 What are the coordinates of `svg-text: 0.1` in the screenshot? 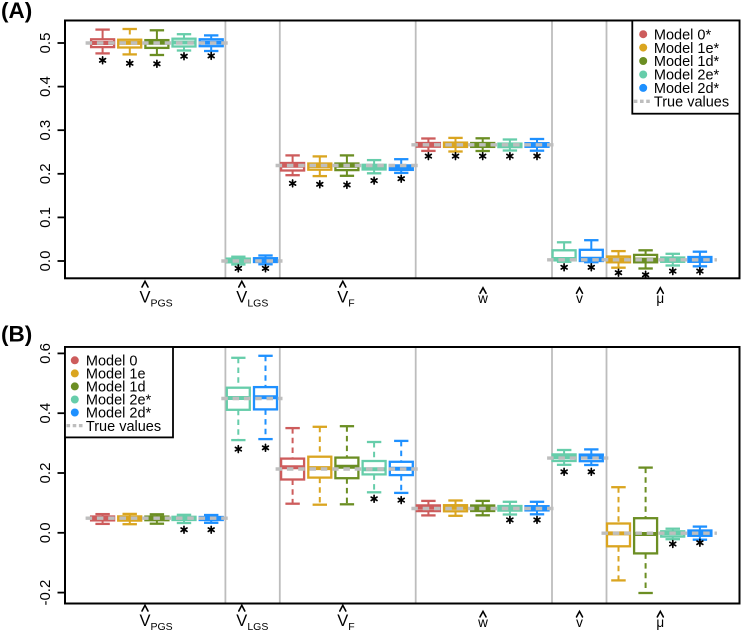 It's located at (45, 217).